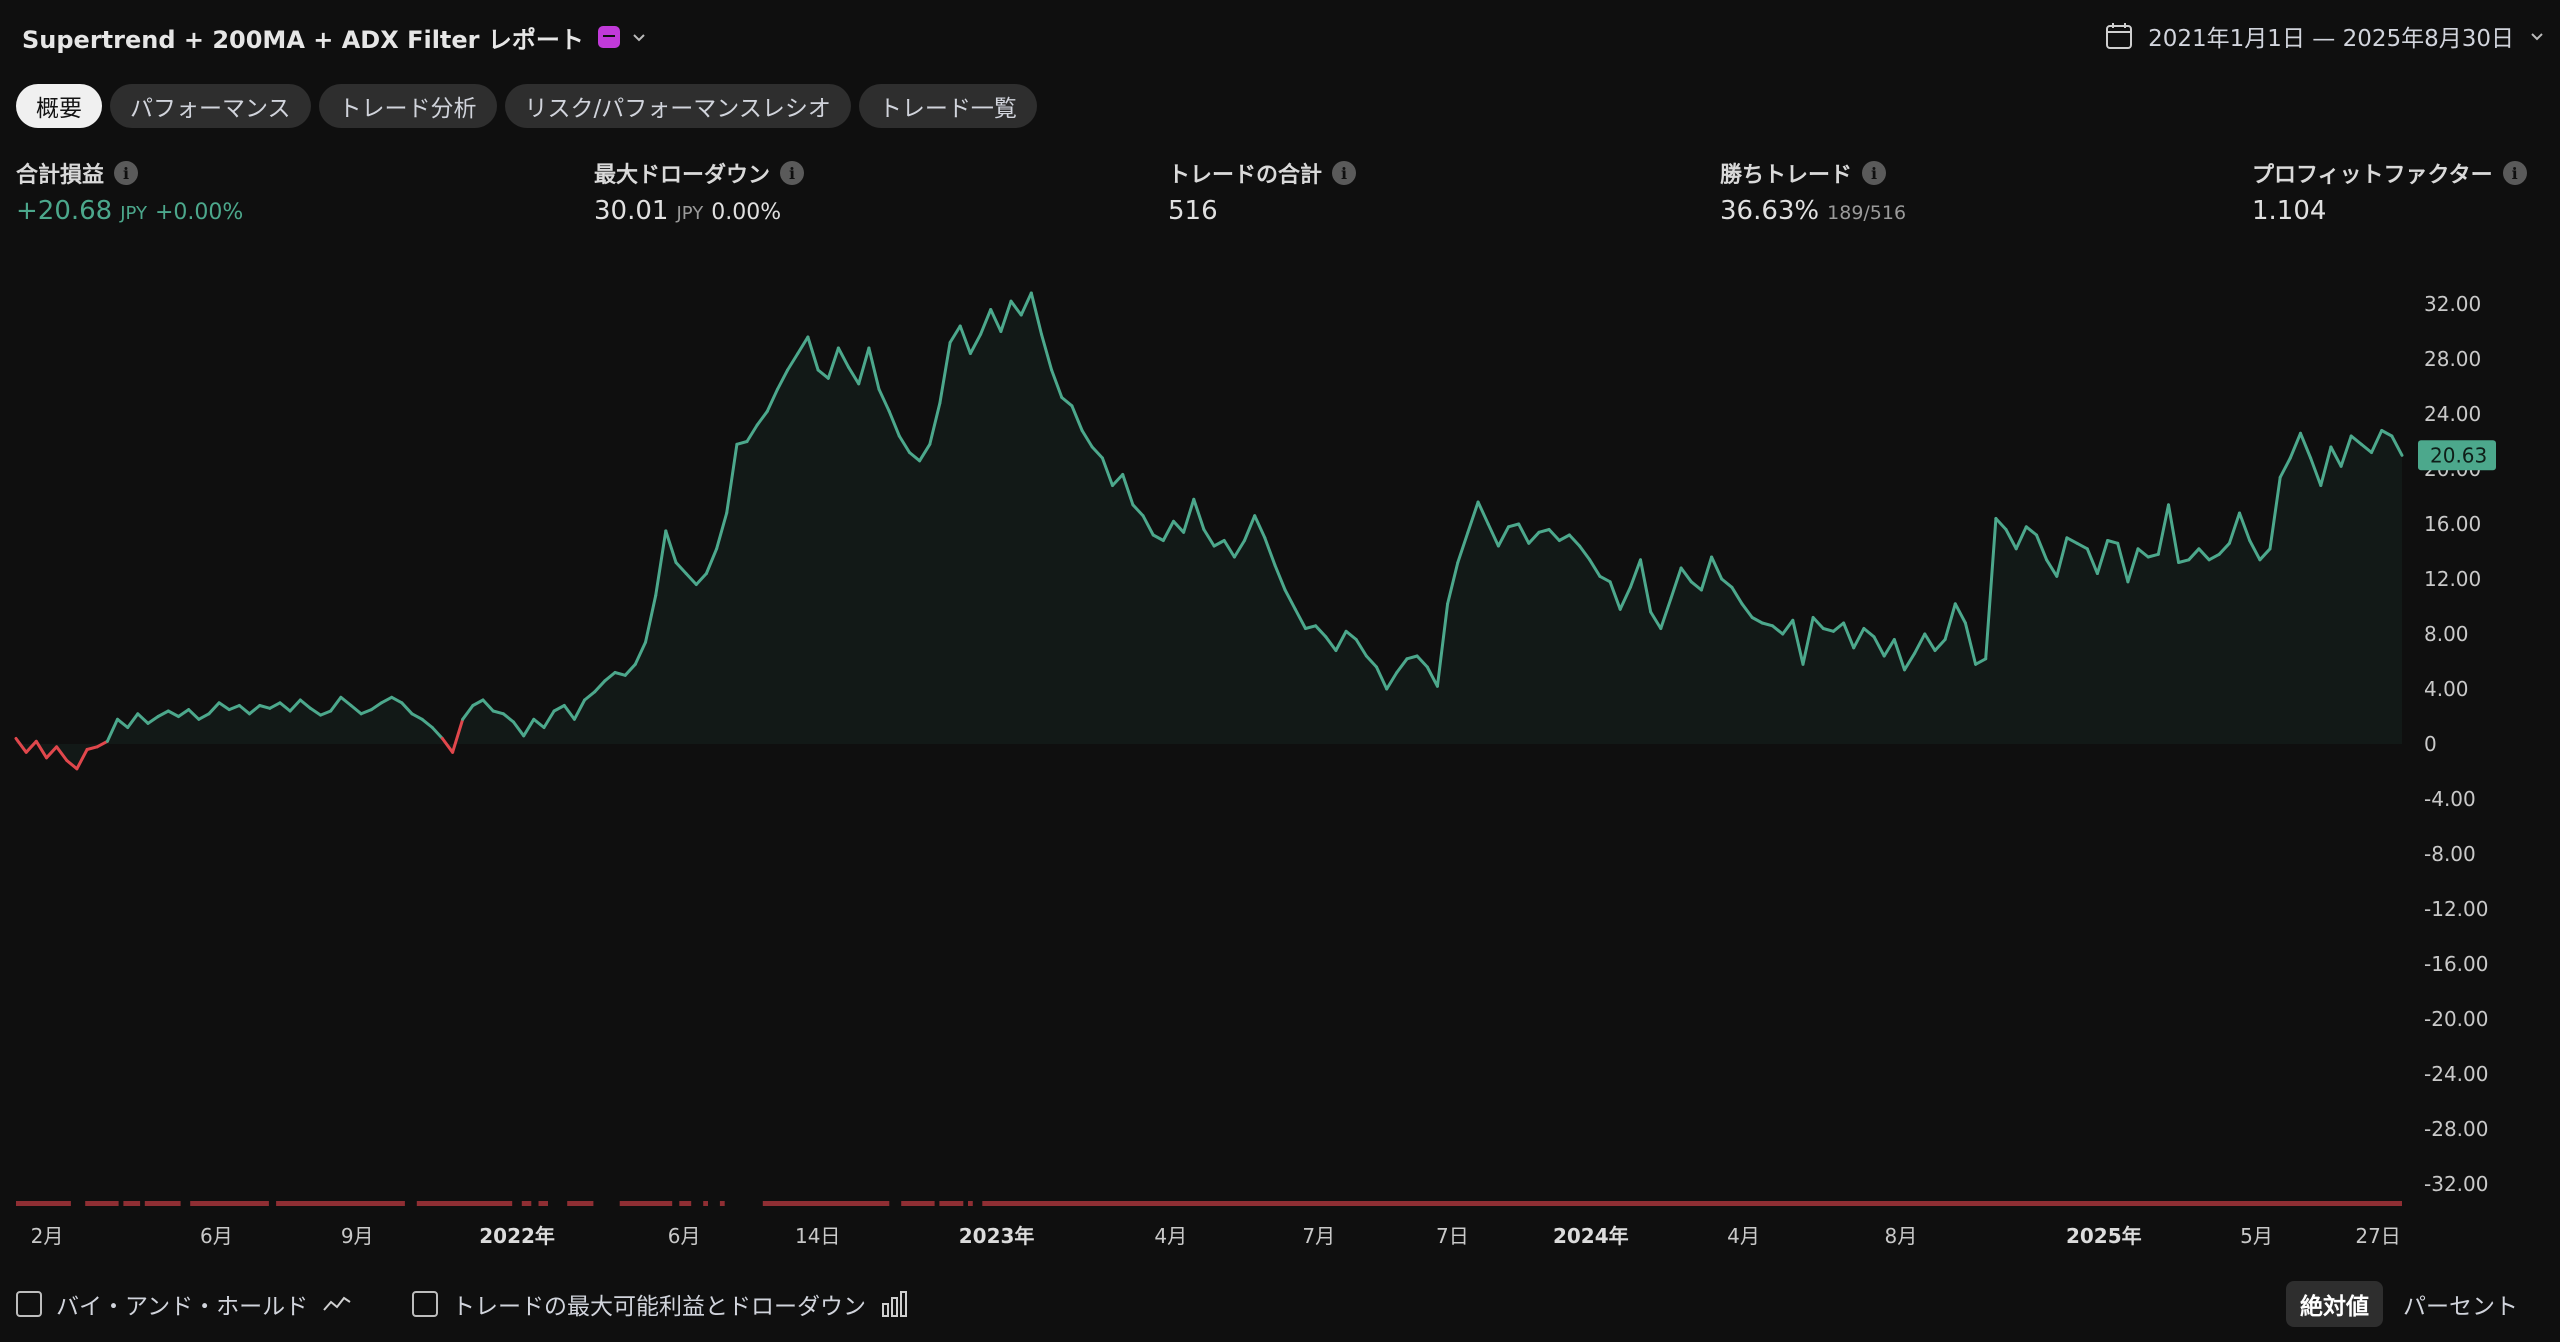 Image resolution: width=2560 pixels, height=1342 pixels. I want to click on x-tick-label: 7日, so click(1452, 1236).